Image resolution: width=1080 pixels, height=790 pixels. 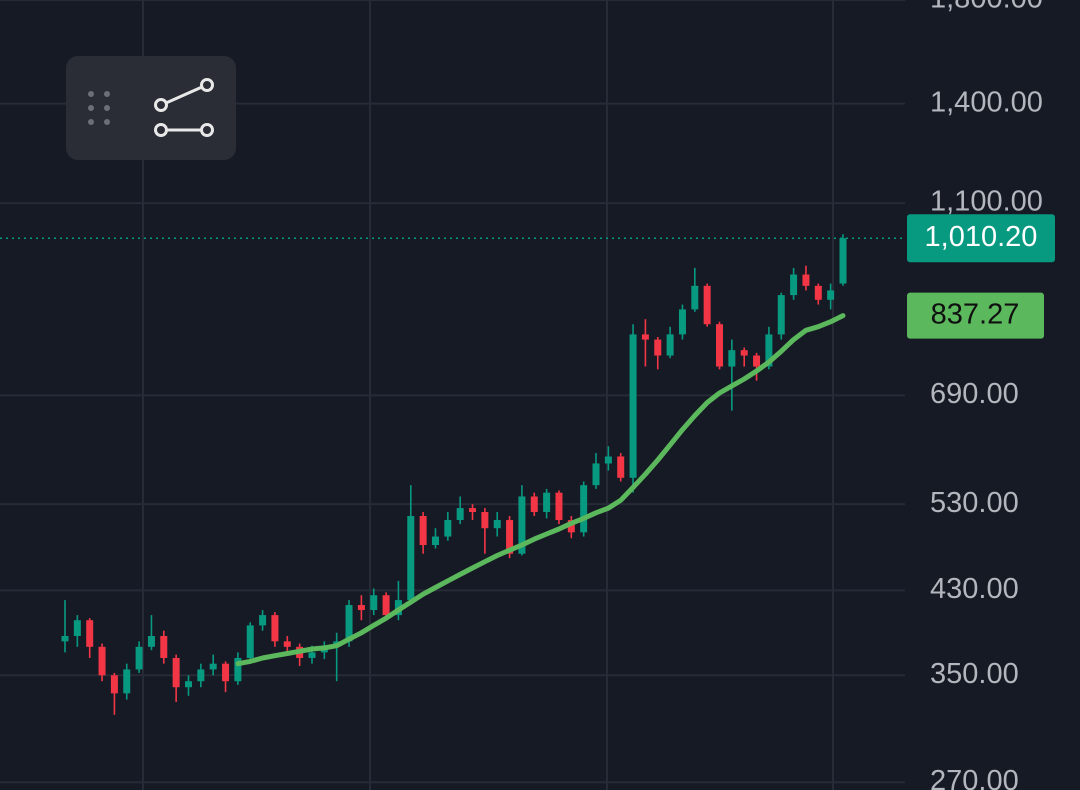 What do you see at coordinates (99, 108) in the screenshot?
I see `drag-handle` at bounding box center [99, 108].